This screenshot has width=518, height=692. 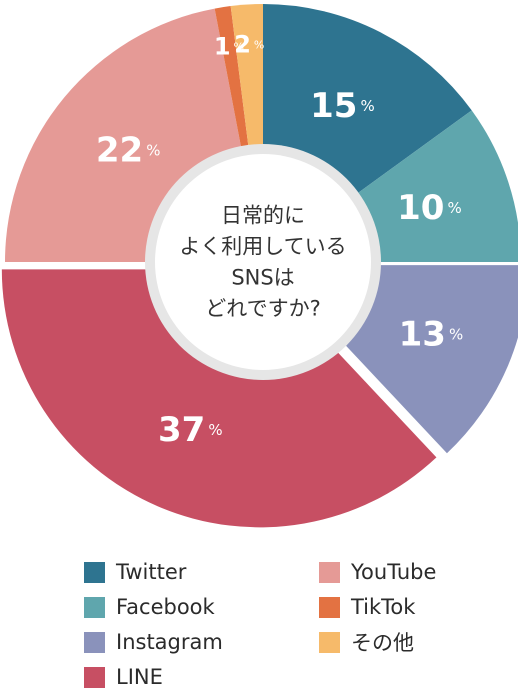 I want to click on data-label-youtube: 22%, so click(x=128, y=150).